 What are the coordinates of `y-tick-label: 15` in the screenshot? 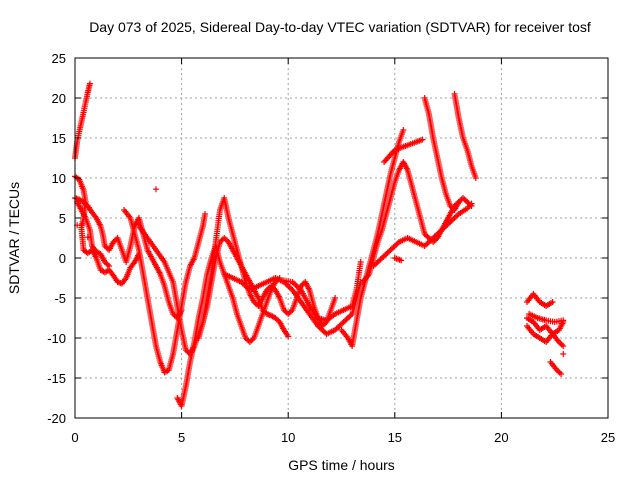 It's located at (59, 138).